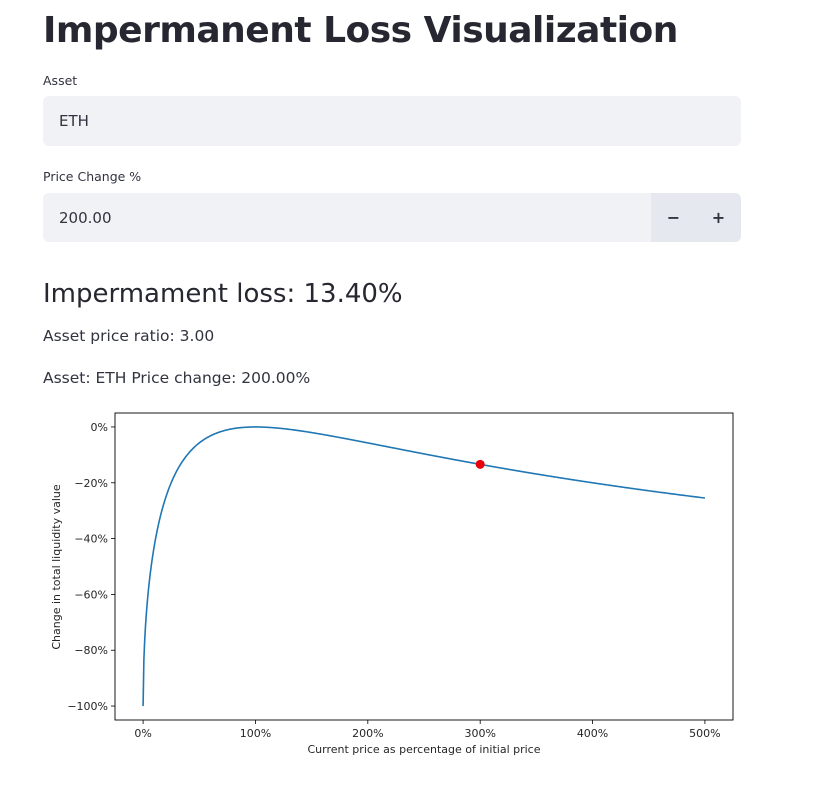 The width and height of the screenshot is (826, 801). Describe the element at coordinates (91, 650) in the screenshot. I see `y-tick-label: −80%` at that location.